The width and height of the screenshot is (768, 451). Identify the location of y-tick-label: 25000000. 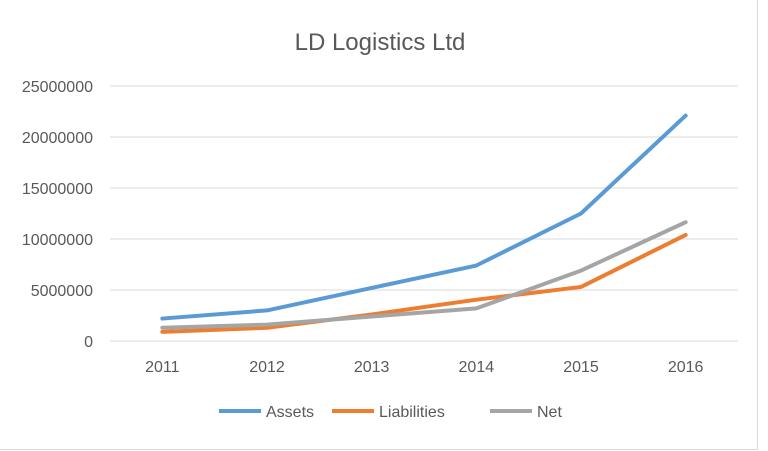
(57, 87).